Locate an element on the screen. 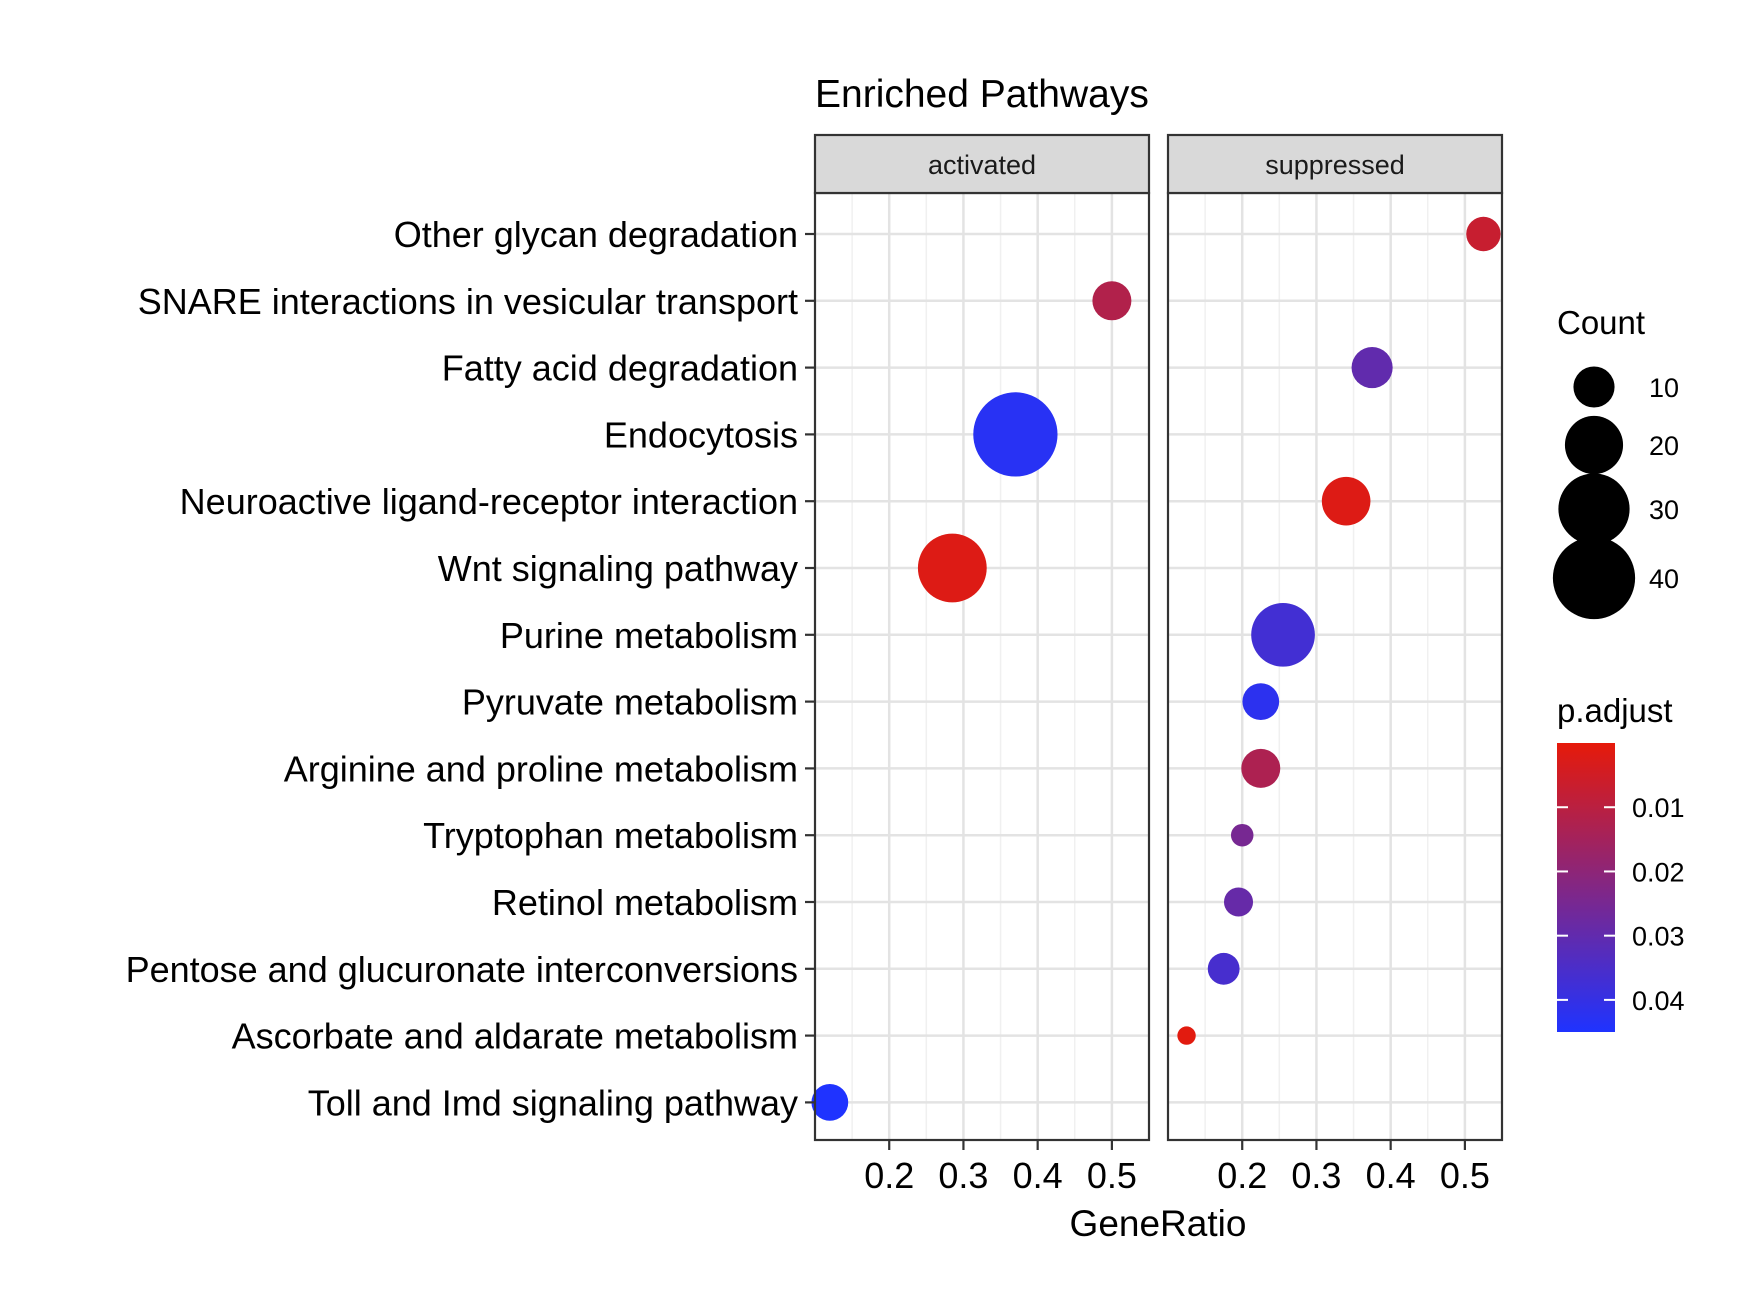 The width and height of the screenshot is (1739, 1301). count-legend-label: 30 is located at coordinates (1664, 510).